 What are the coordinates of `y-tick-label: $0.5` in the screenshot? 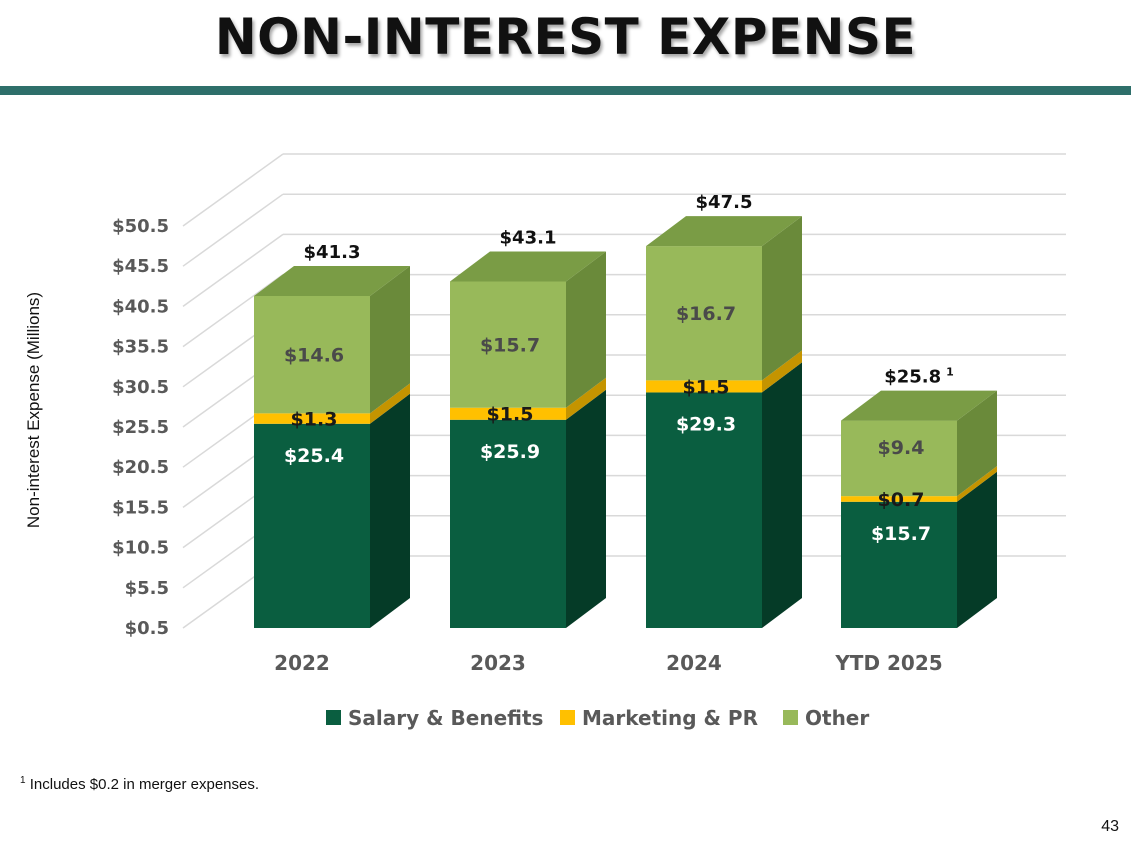 It's located at (147, 628).